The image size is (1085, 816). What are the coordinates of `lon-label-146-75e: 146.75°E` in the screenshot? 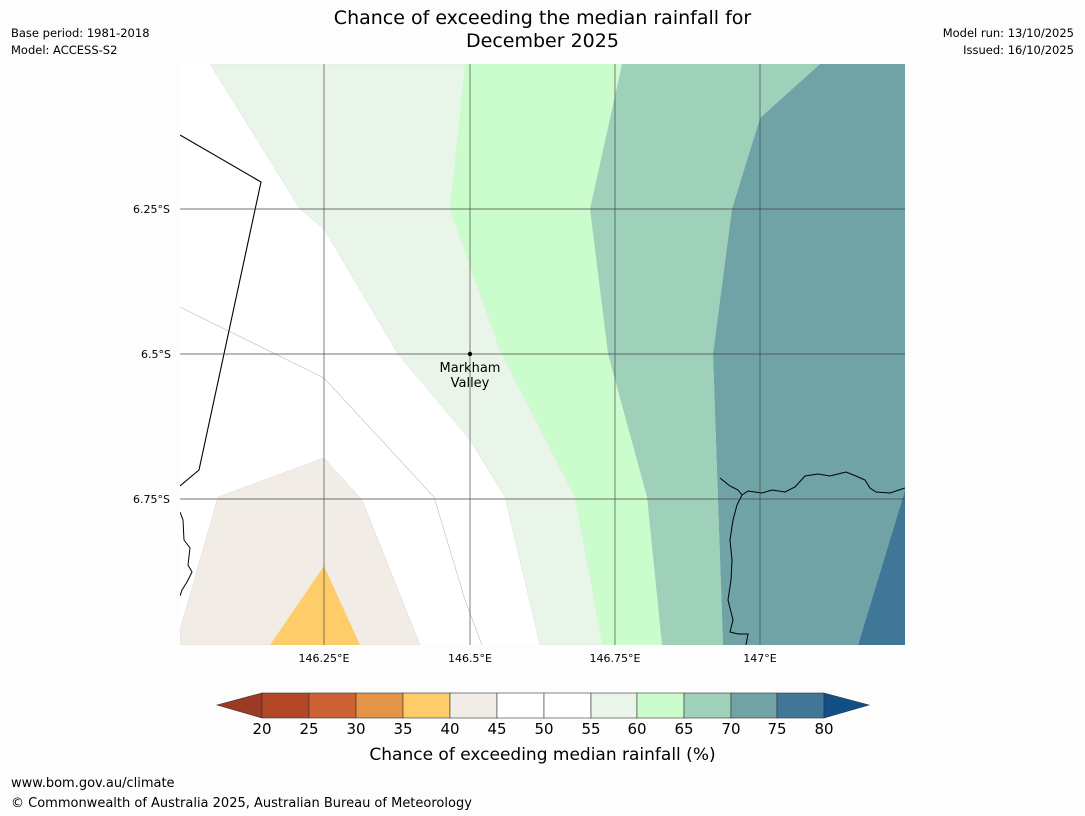 It's located at (615, 658).